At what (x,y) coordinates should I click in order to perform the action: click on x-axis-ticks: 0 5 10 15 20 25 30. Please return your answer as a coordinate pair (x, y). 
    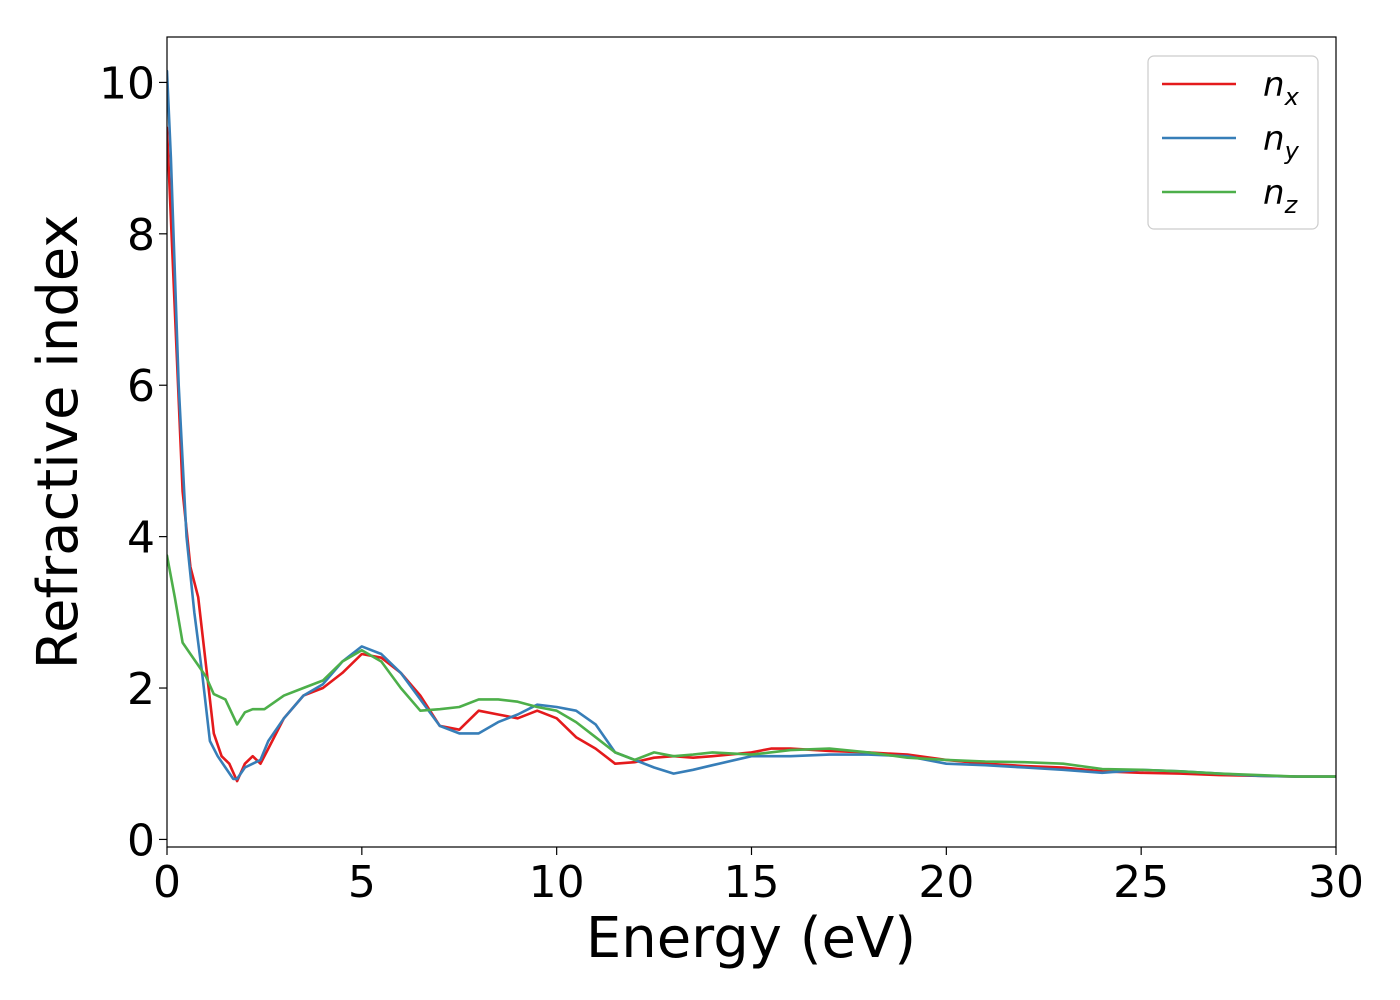
    Looking at the image, I should click on (758, 877).